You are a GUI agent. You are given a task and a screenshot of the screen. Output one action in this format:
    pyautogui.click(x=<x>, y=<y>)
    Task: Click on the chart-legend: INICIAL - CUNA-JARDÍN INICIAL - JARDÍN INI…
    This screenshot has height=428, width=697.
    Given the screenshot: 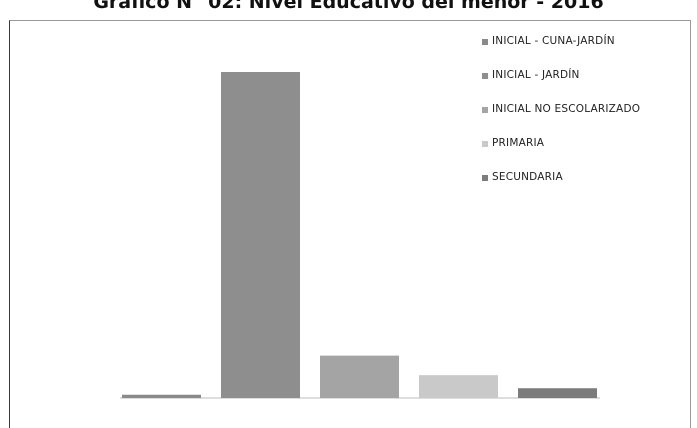 What is the action you would take?
    pyautogui.click(x=561, y=120)
    